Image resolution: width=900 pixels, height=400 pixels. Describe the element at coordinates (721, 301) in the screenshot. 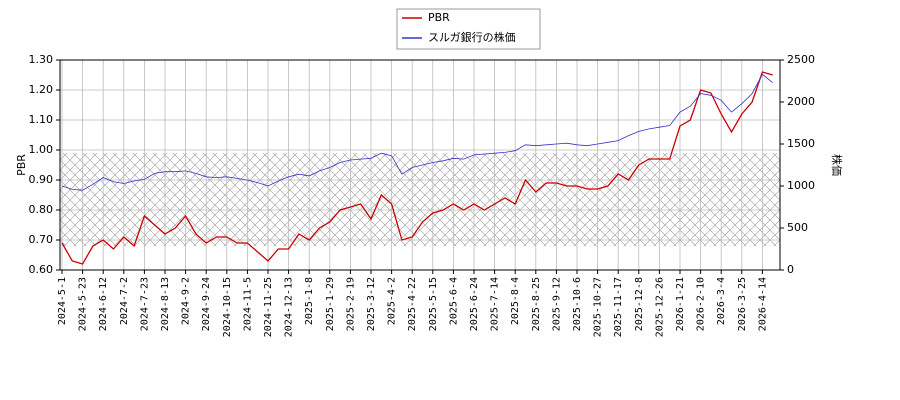

I see `x-tick-label: 2026-3-4` at that location.